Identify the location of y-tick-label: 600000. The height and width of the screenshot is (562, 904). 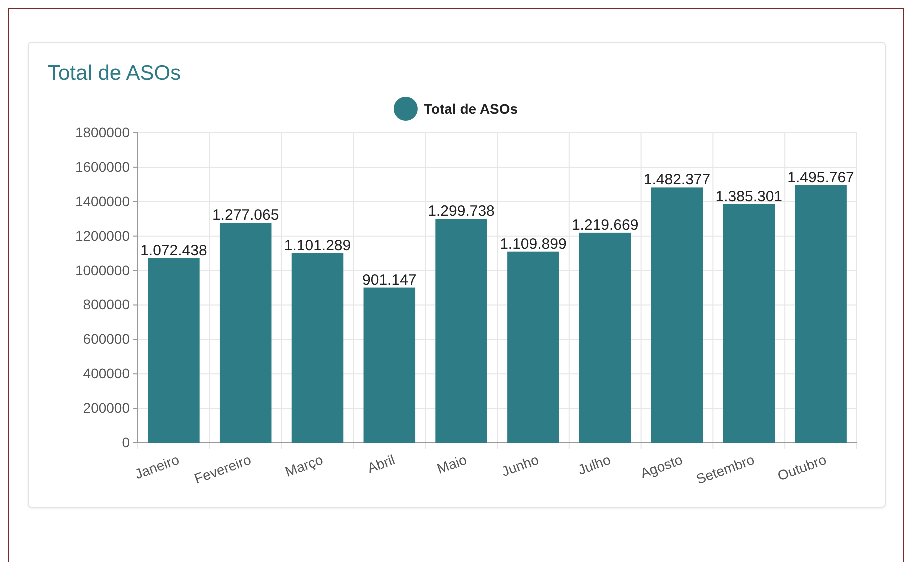
(106, 339).